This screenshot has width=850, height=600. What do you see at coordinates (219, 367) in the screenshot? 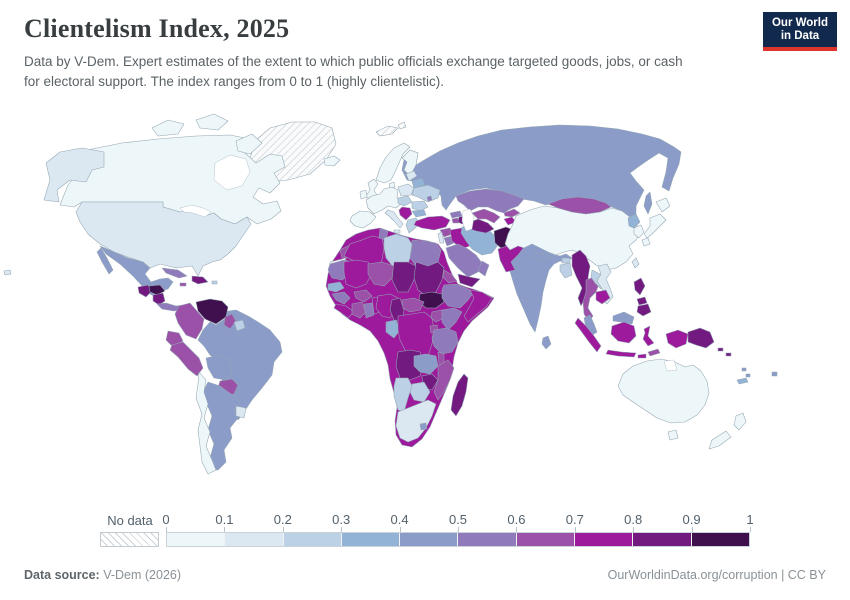
I see `country-bolivia` at bounding box center [219, 367].